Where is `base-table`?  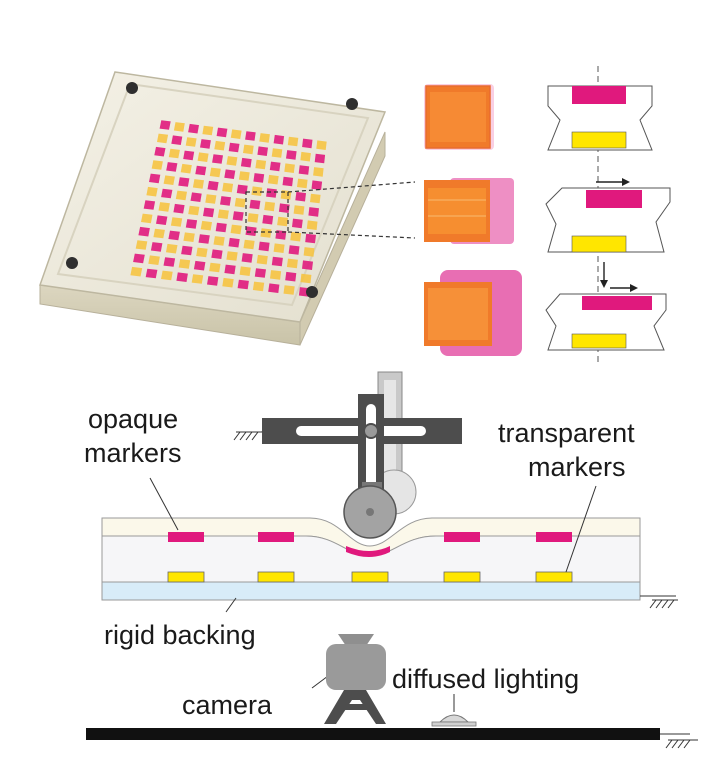 base-table is located at coordinates (373, 734).